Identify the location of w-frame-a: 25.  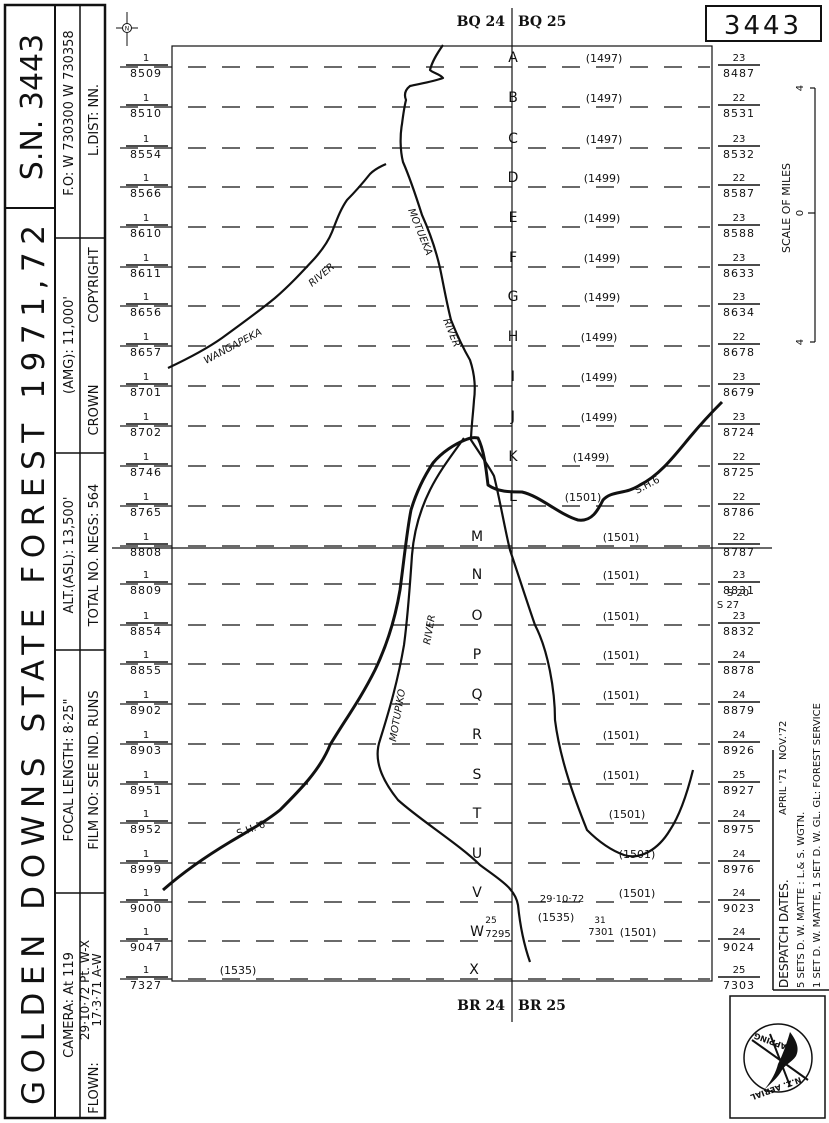
(490, 921).